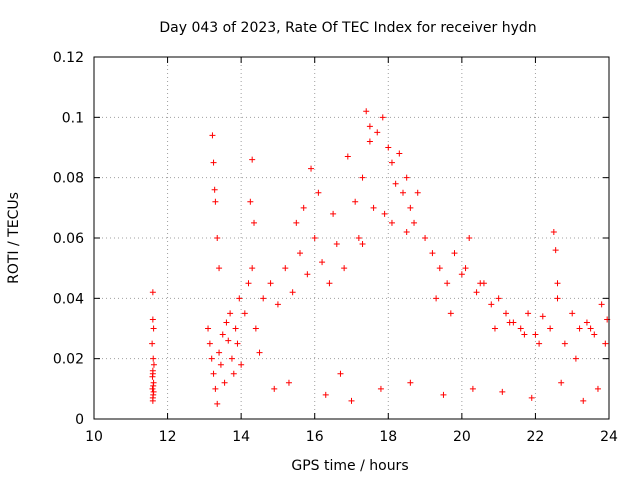  What do you see at coordinates (388, 437) in the screenshot?
I see `x-tick-label: 18` at bounding box center [388, 437].